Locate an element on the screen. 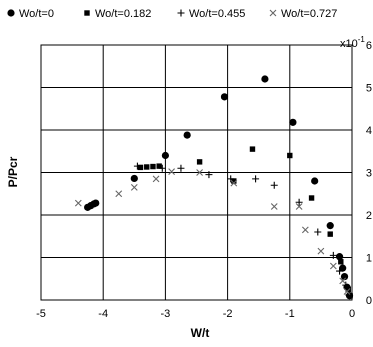  y-tick-label: 4 is located at coordinates (369, 131).